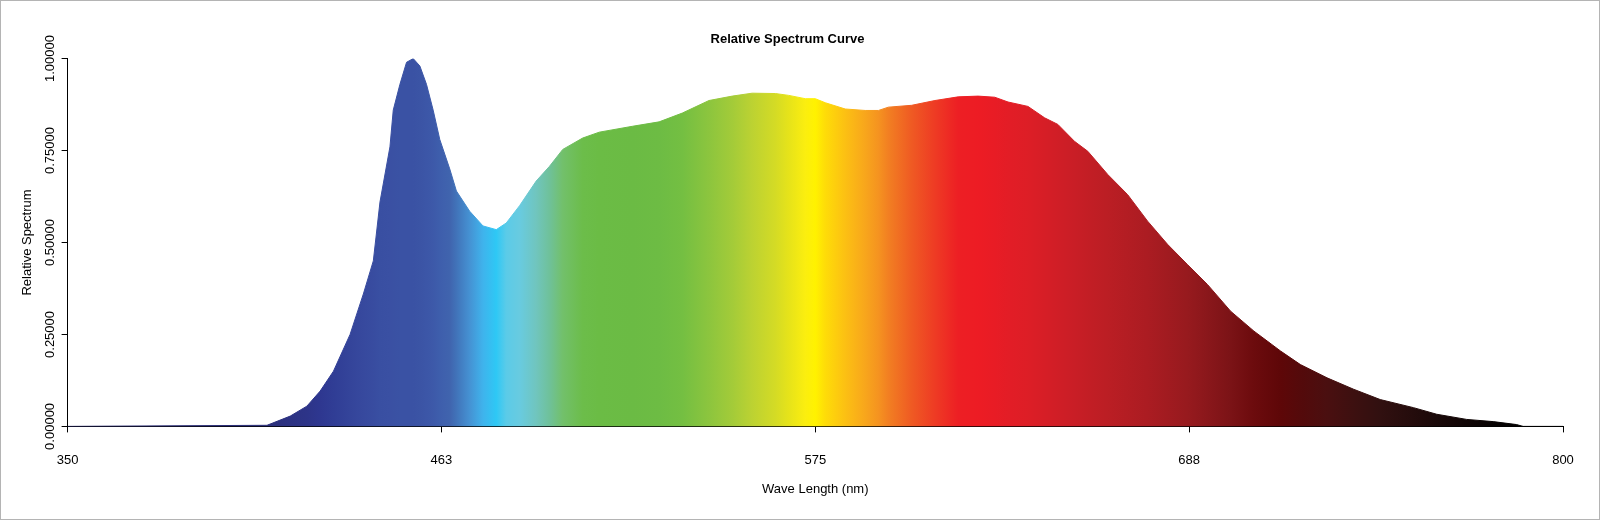 This screenshot has height=520, width=1600. Describe the element at coordinates (50, 334) in the screenshot. I see `y-tick-label: 0.25000` at that location.